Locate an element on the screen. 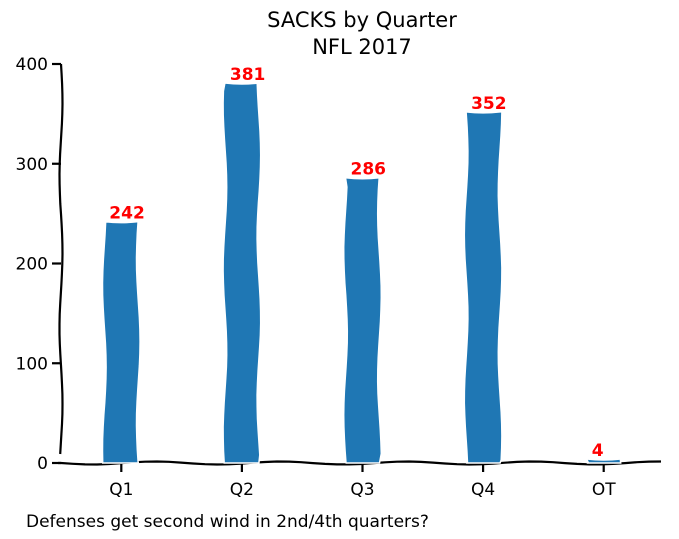 The image size is (679, 539). y-axis-line is located at coordinates (61, 259).